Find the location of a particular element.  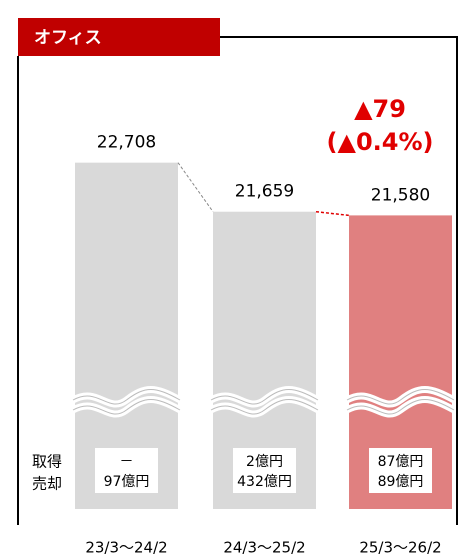

table-cell: 89億円 is located at coordinates (401, 482).